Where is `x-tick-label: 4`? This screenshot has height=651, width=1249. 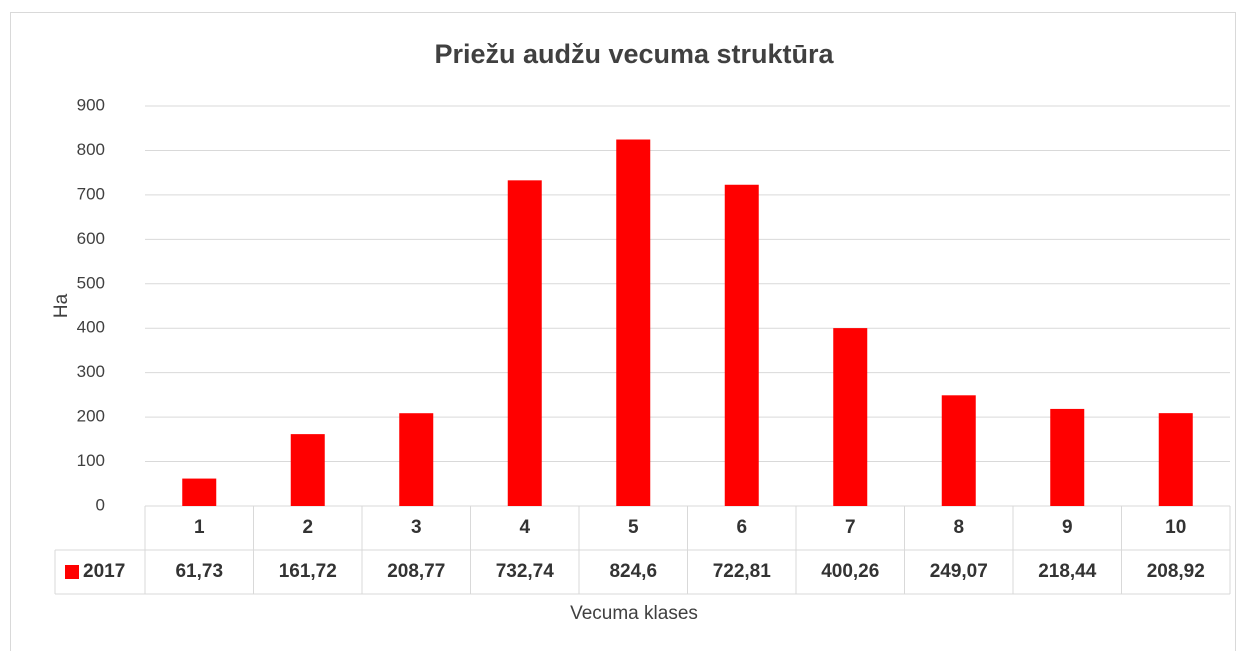 x-tick-label: 4 is located at coordinates (524, 527).